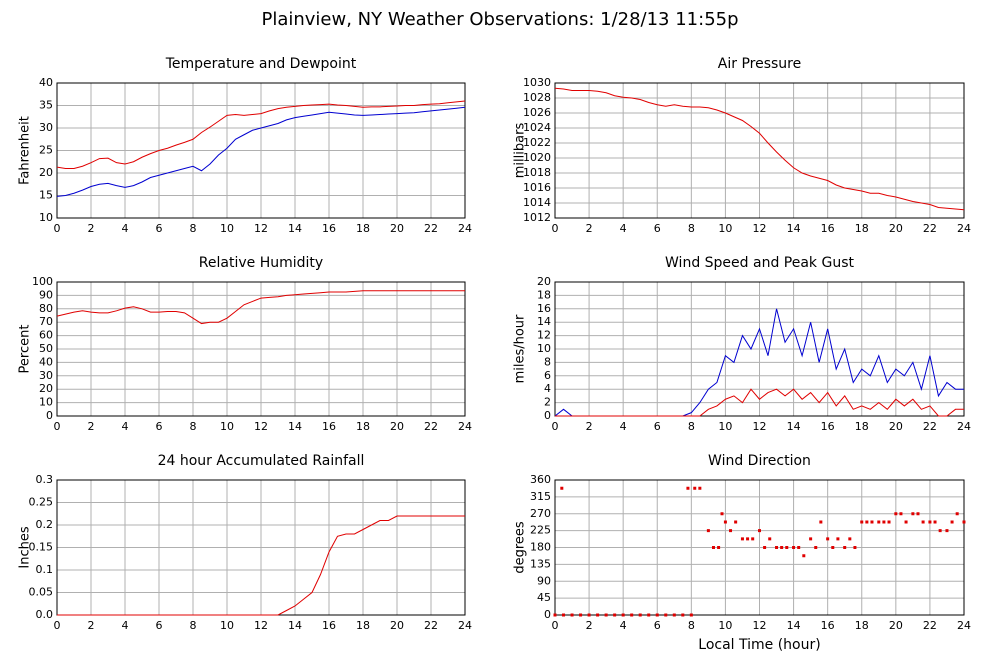  What do you see at coordinates (46, 195) in the screenshot?
I see `y-tick-label: 15` at bounding box center [46, 195].